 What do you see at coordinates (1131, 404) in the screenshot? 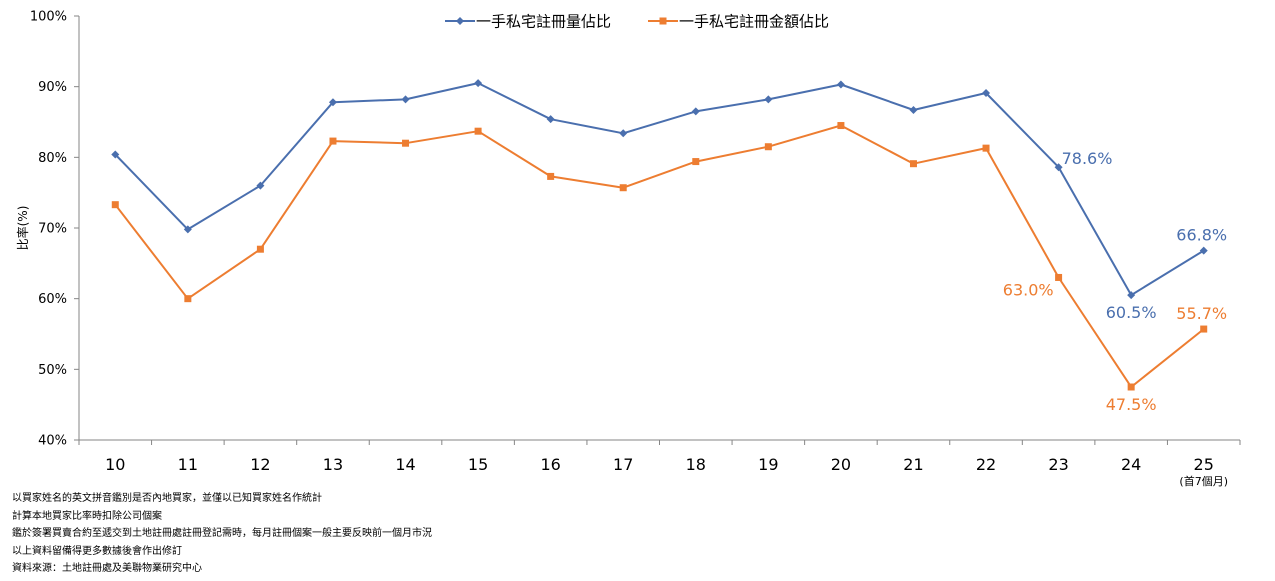
I see `data-label: 47.5%` at bounding box center [1131, 404].